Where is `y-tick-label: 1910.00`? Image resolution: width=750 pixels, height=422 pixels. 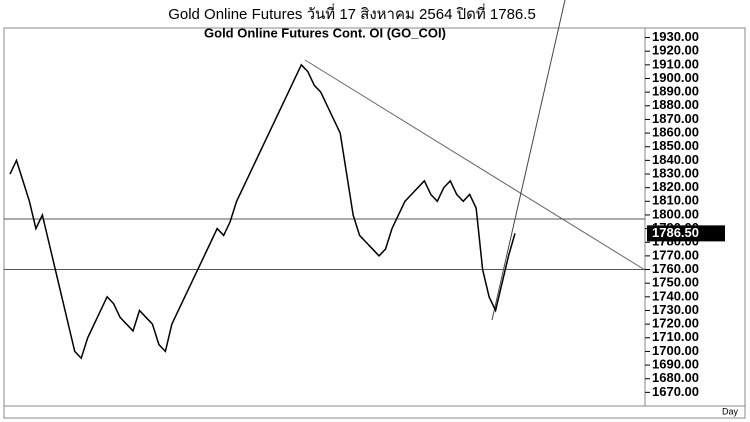
y-tick-label: 1910.00 is located at coordinates (675, 63).